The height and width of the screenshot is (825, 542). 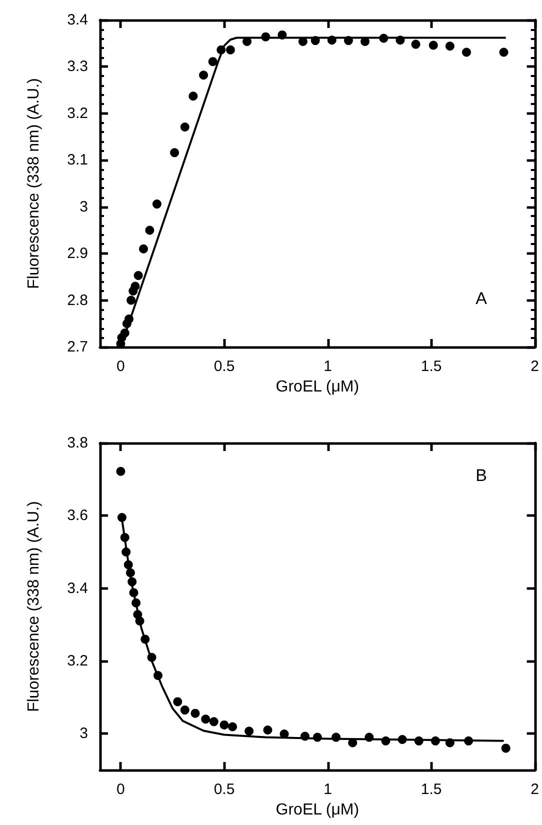 What do you see at coordinates (77, 515) in the screenshot?
I see `y-tick-label: 3.6` at bounding box center [77, 515].